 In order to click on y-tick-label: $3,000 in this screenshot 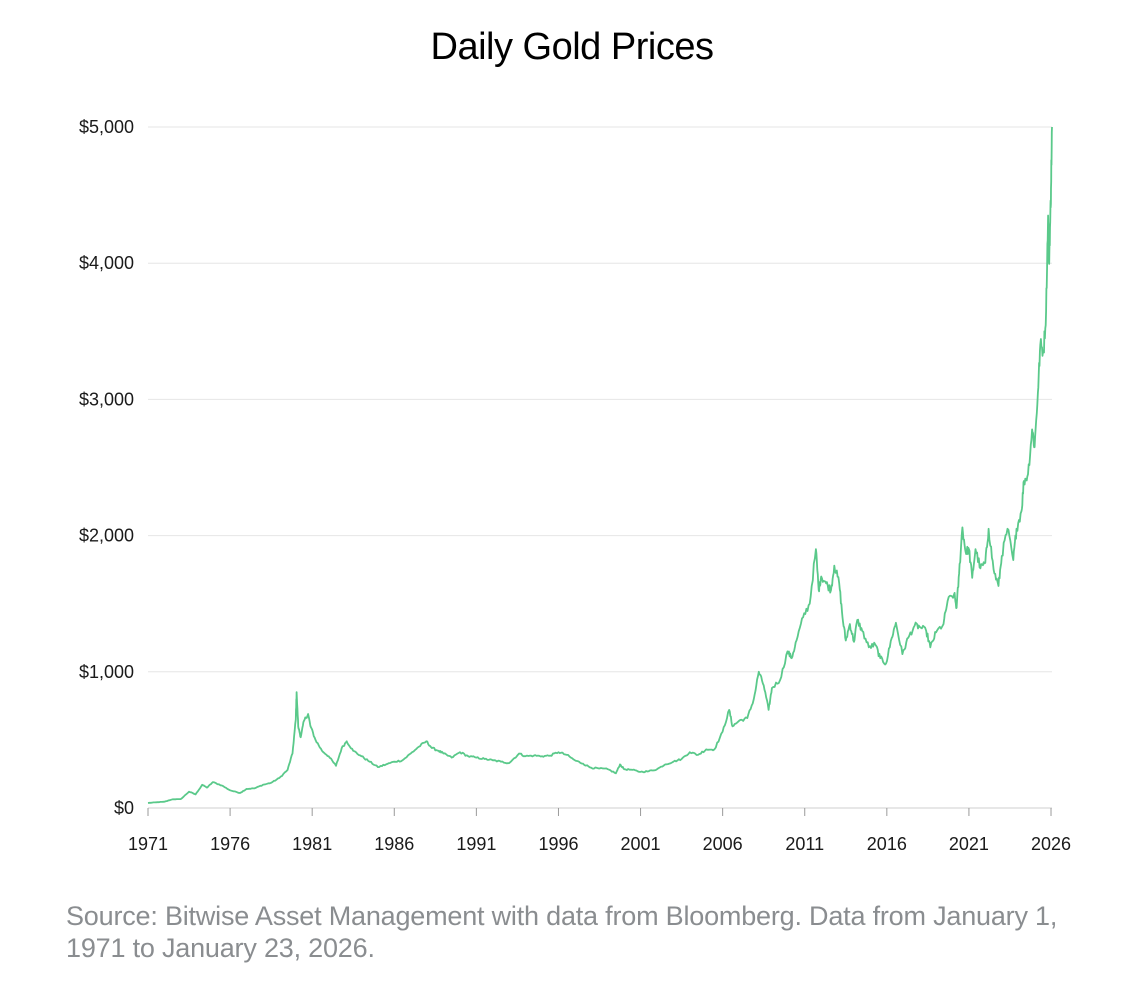, I will do `click(106, 399)`.